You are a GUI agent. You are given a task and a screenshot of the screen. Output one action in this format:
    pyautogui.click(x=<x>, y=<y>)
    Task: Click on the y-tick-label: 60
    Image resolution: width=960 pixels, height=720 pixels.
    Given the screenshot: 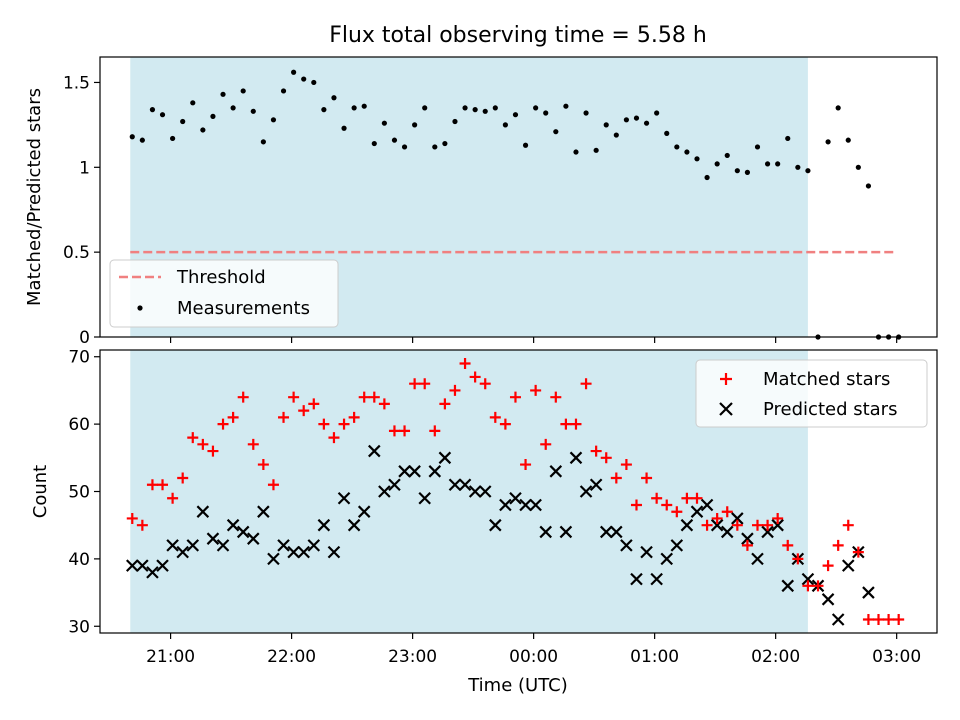 What is the action you would take?
    pyautogui.click(x=79, y=425)
    